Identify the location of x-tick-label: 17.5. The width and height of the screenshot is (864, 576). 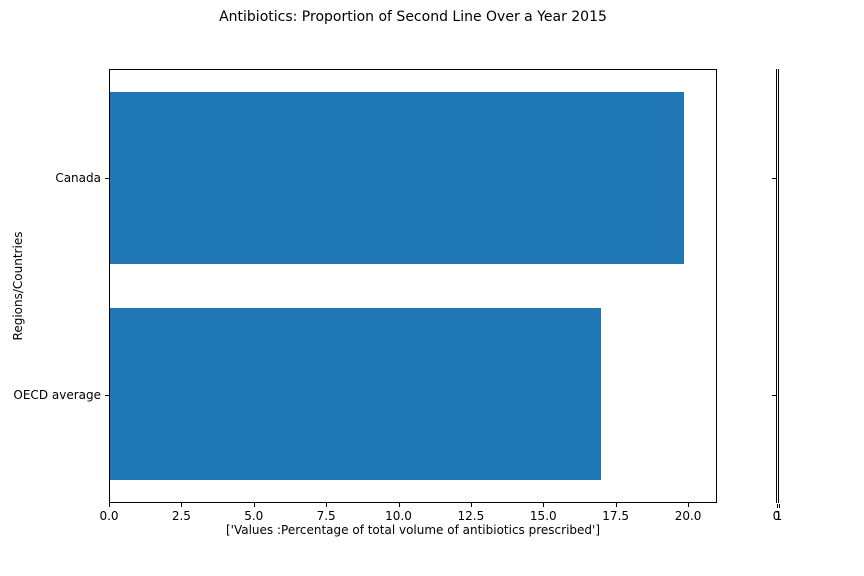
(616, 516).